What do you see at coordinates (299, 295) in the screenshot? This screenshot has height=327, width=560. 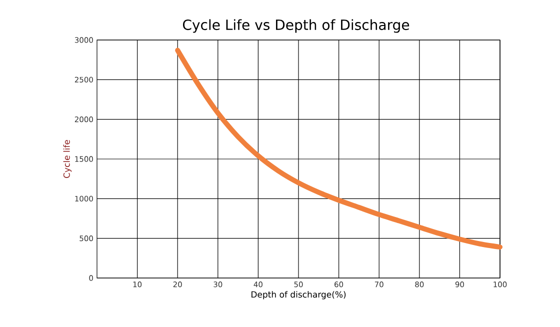 I see `x-axis-title: Depth of discharge(%)` at bounding box center [299, 295].